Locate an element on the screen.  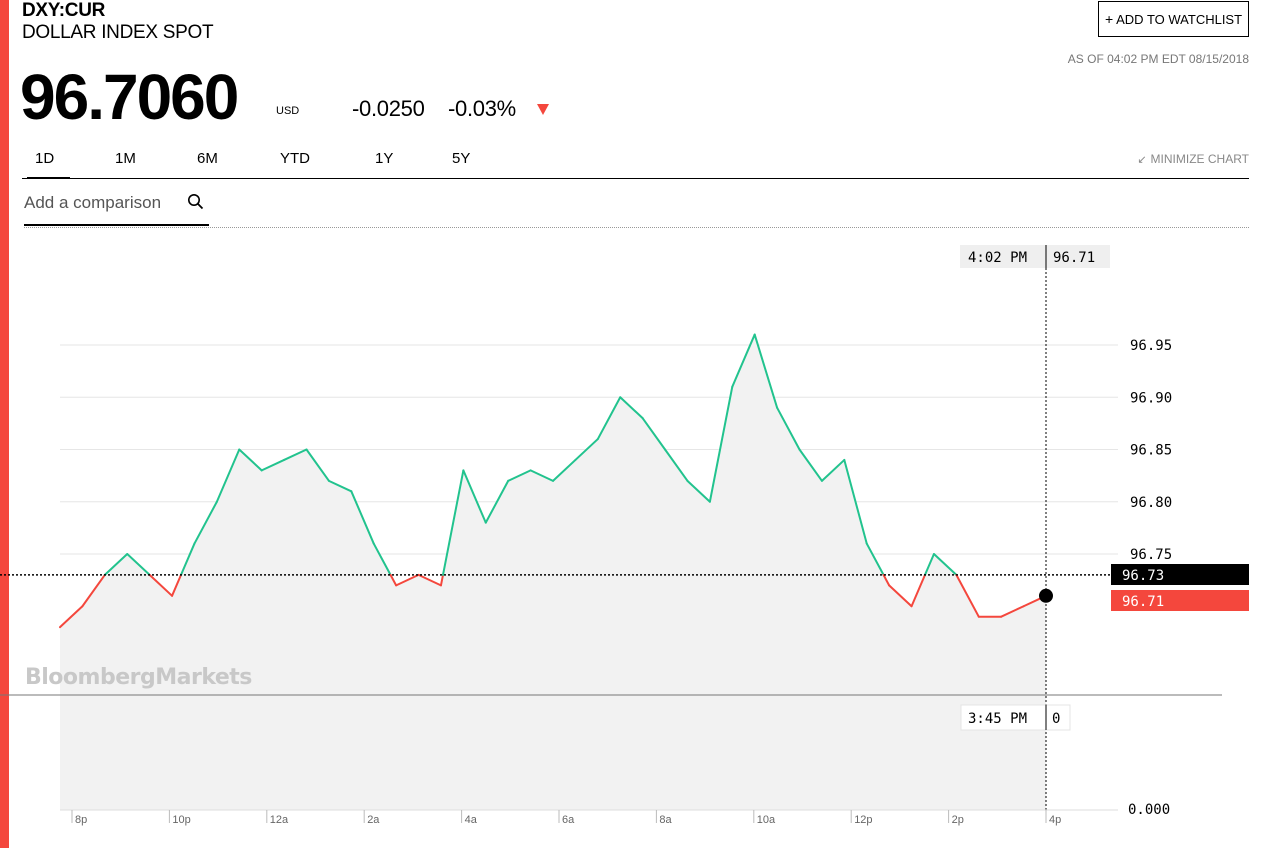
x-tick-label: 12a is located at coordinates (279, 820).